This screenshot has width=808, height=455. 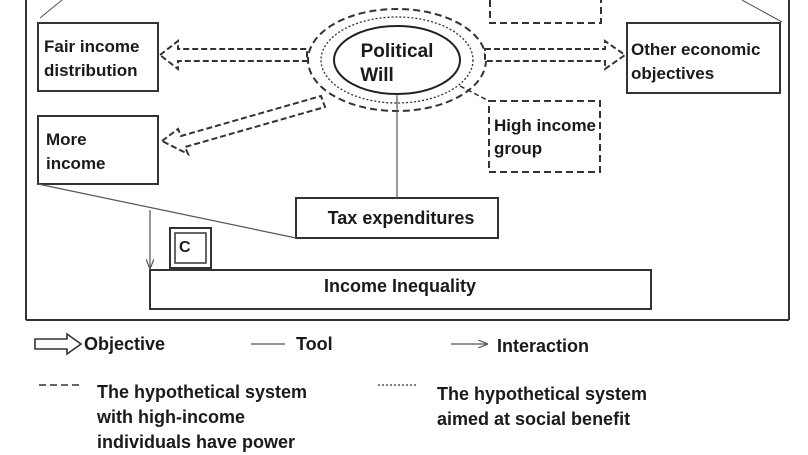 I want to click on c-node: C, so click(x=190, y=248).